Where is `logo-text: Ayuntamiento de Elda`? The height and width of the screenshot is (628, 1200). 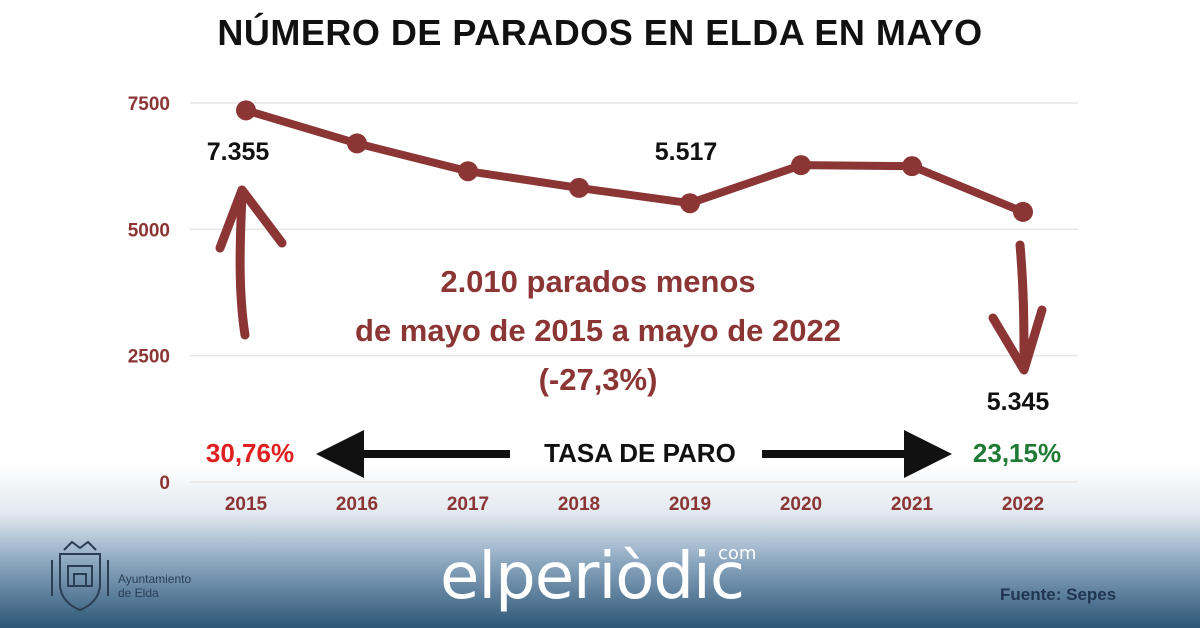 logo-text: Ayuntamiento de Elda is located at coordinates (173, 586).